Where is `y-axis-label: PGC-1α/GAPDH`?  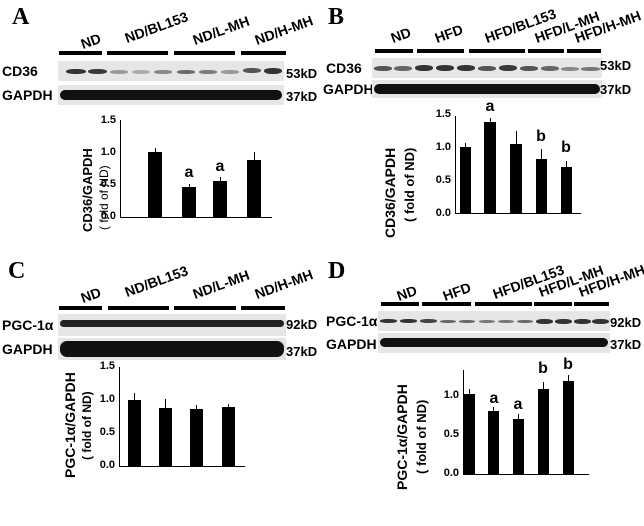 y-axis-label: PGC-1α/GAPDH is located at coordinates (402, 437).